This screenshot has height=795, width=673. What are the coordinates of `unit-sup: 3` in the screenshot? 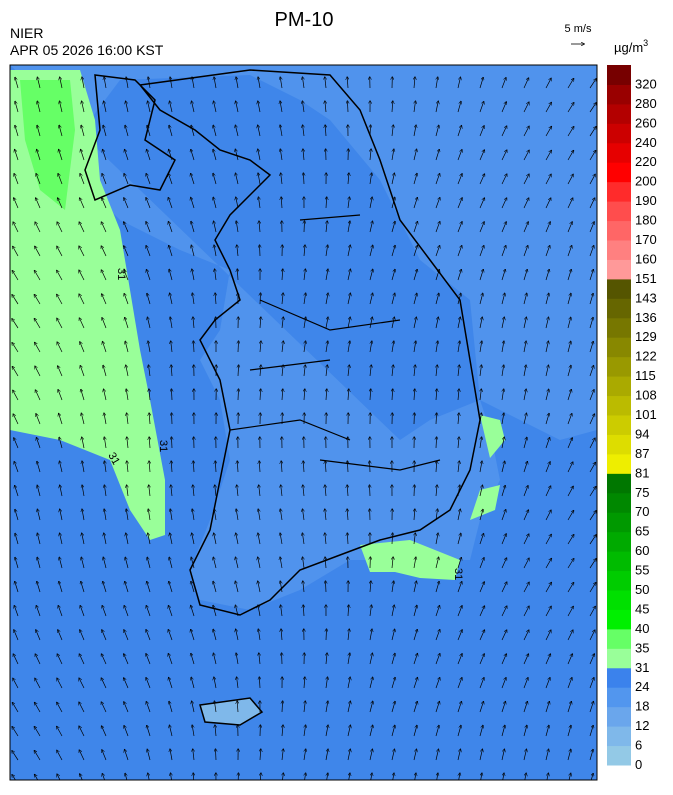 It's located at (645, 43).